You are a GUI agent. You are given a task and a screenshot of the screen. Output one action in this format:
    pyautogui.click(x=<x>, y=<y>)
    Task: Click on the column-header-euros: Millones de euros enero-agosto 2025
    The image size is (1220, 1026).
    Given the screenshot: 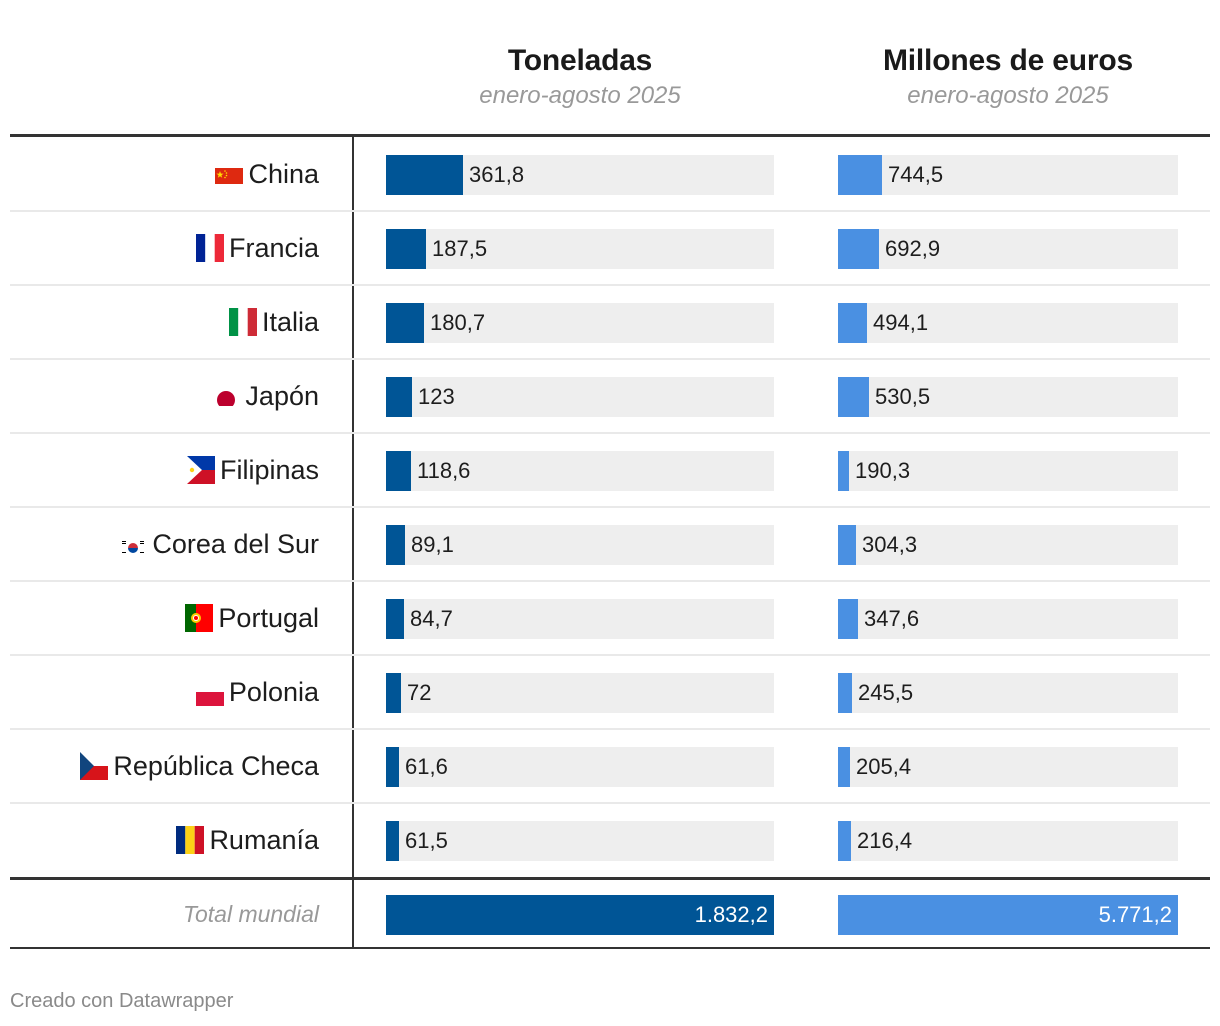 What is the action you would take?
    pyautogui.click(x=1008, y=77)
    